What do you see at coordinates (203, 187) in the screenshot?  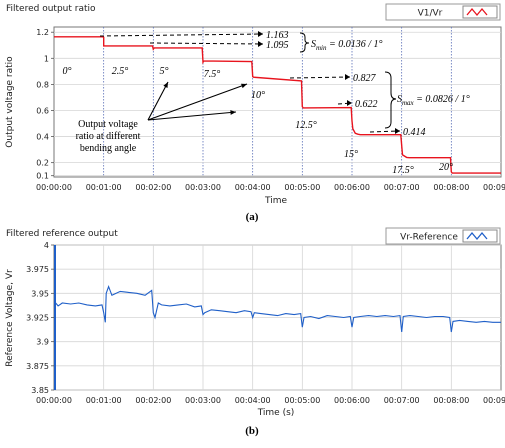 I see `panel-a-x-tick-label: 00:03:00` at bounding box center [203, 187].